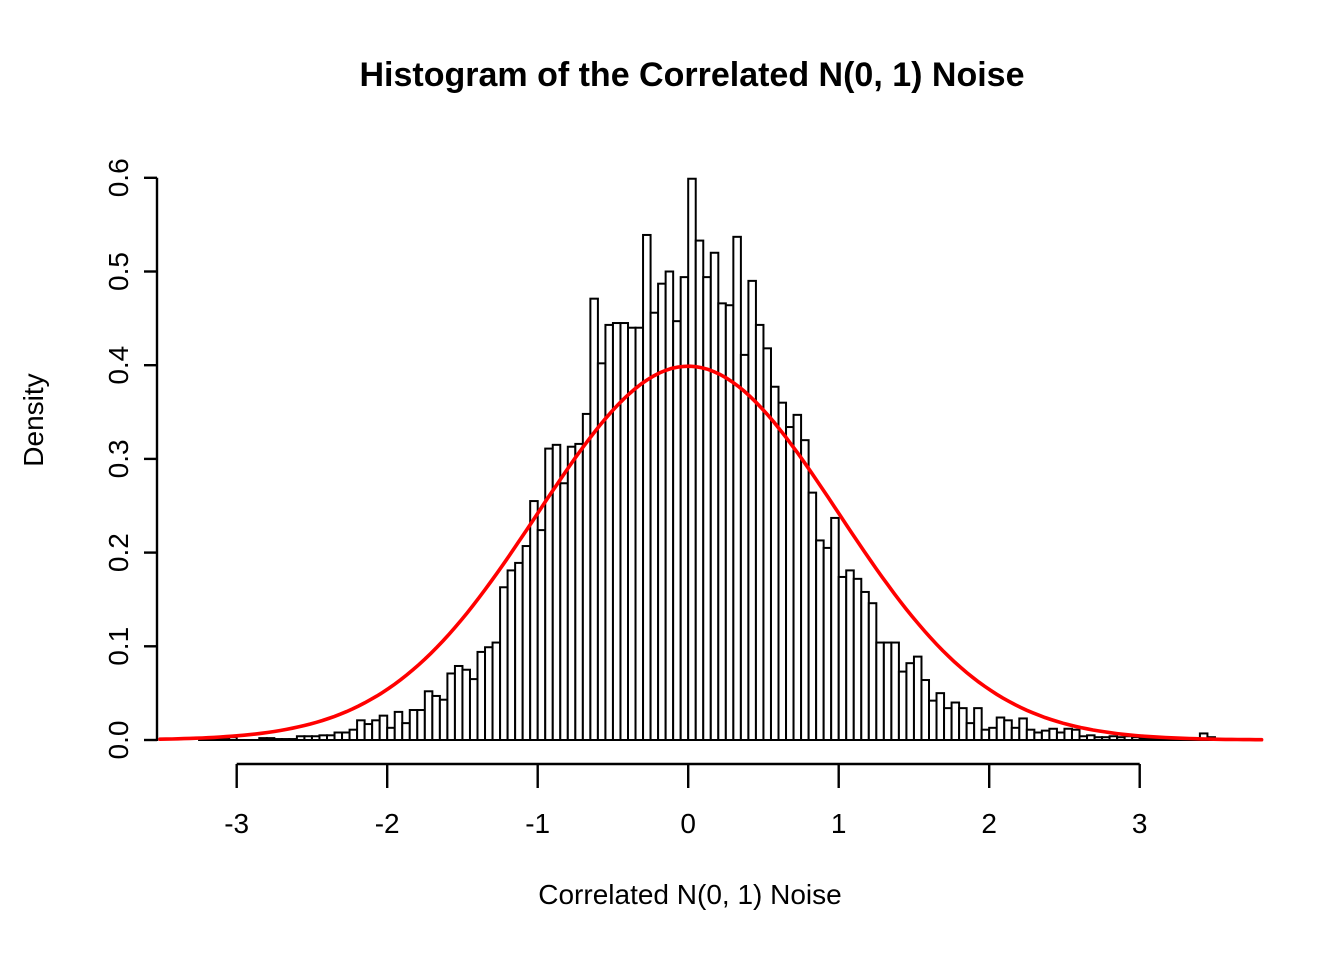 The height and width of the screenshot is (960, 1344). I want to click on y-tick-label: 0.5, so click(118, 271).